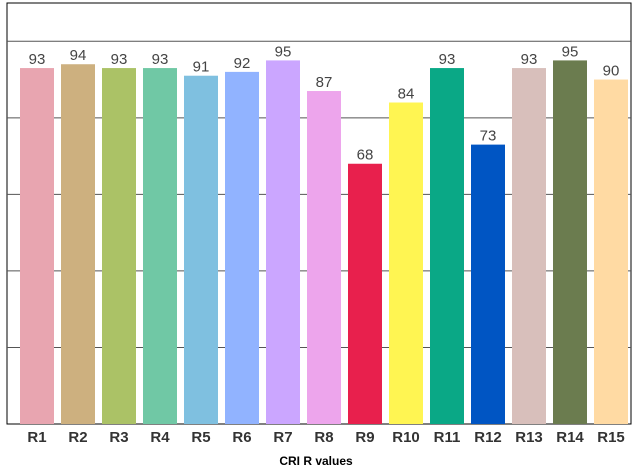  I want to click on value-label-r12: 73, so click(488, 136).